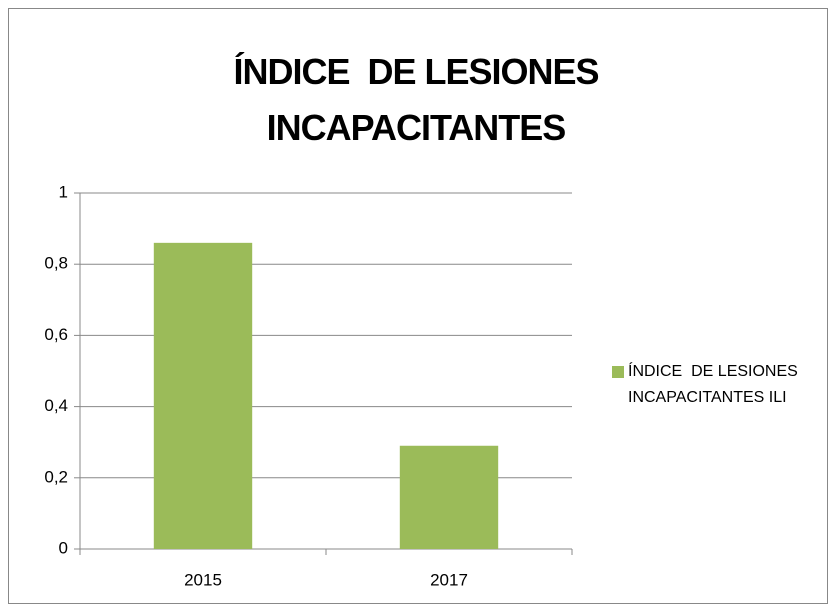 The height and width of the screenshot is (614, 833). What do you see at coordinates (56, 405) in the screenshot?
I see `y-tick-label: 0,4` at bounding box center [56, 405].